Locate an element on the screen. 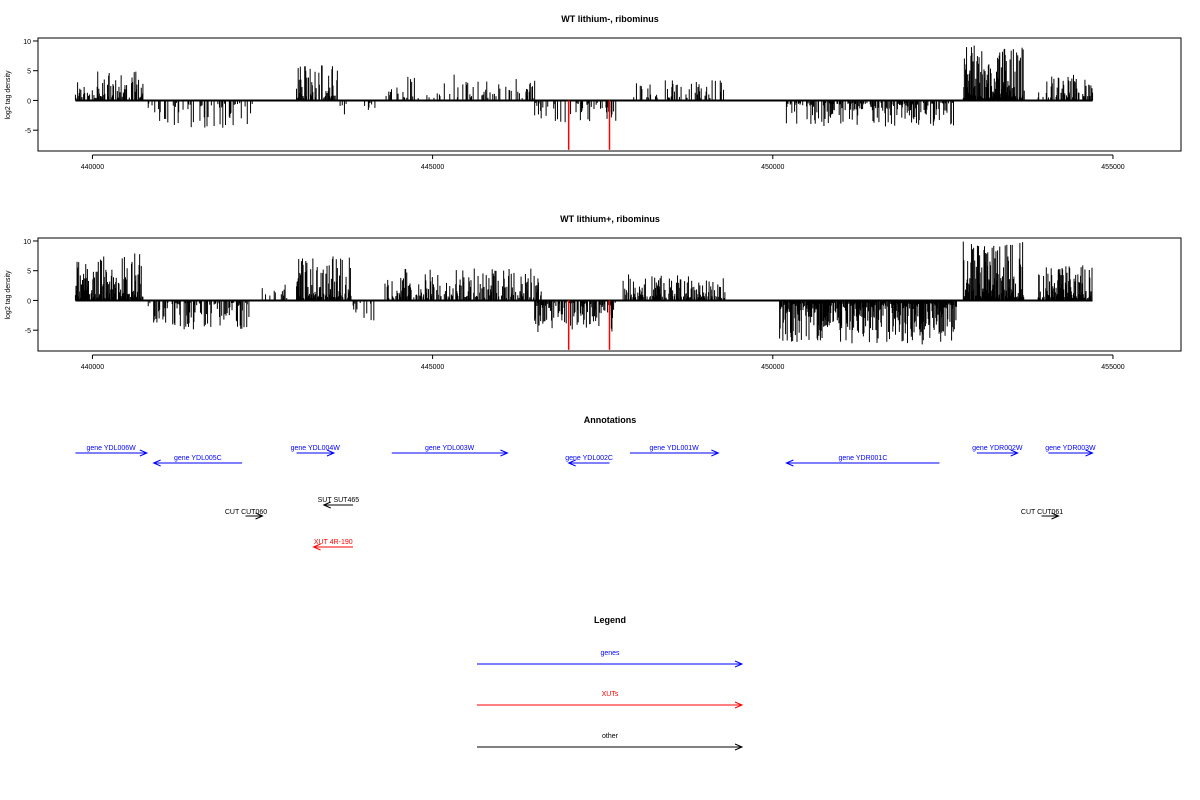 Image resolution: width=1200 pixels, height=800 pixels. annotation-feature: gene YDR003W is located at coordinates (1070, 451).